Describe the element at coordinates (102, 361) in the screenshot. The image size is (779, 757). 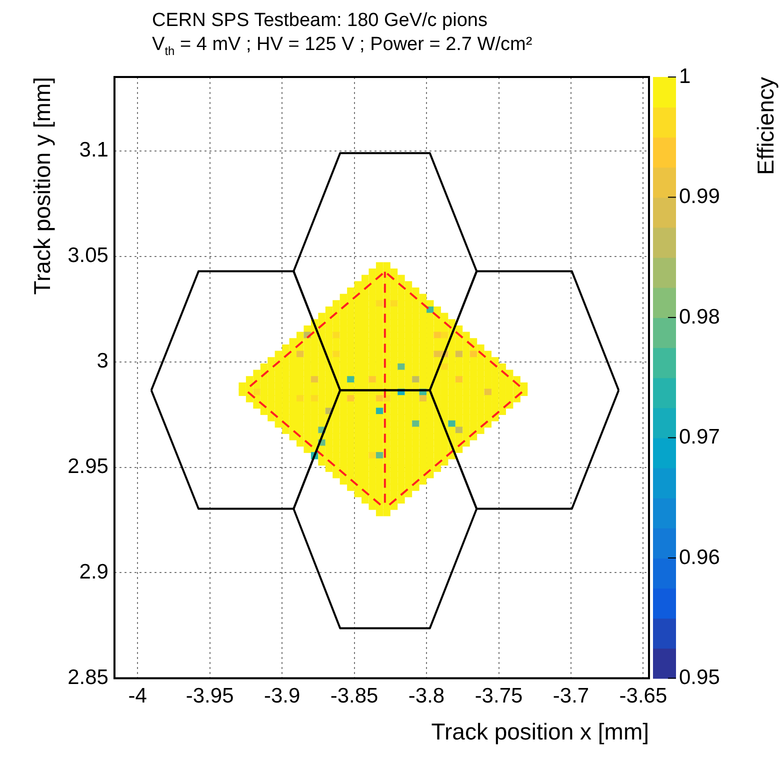
I see `y-tick-label: 3` at that location.